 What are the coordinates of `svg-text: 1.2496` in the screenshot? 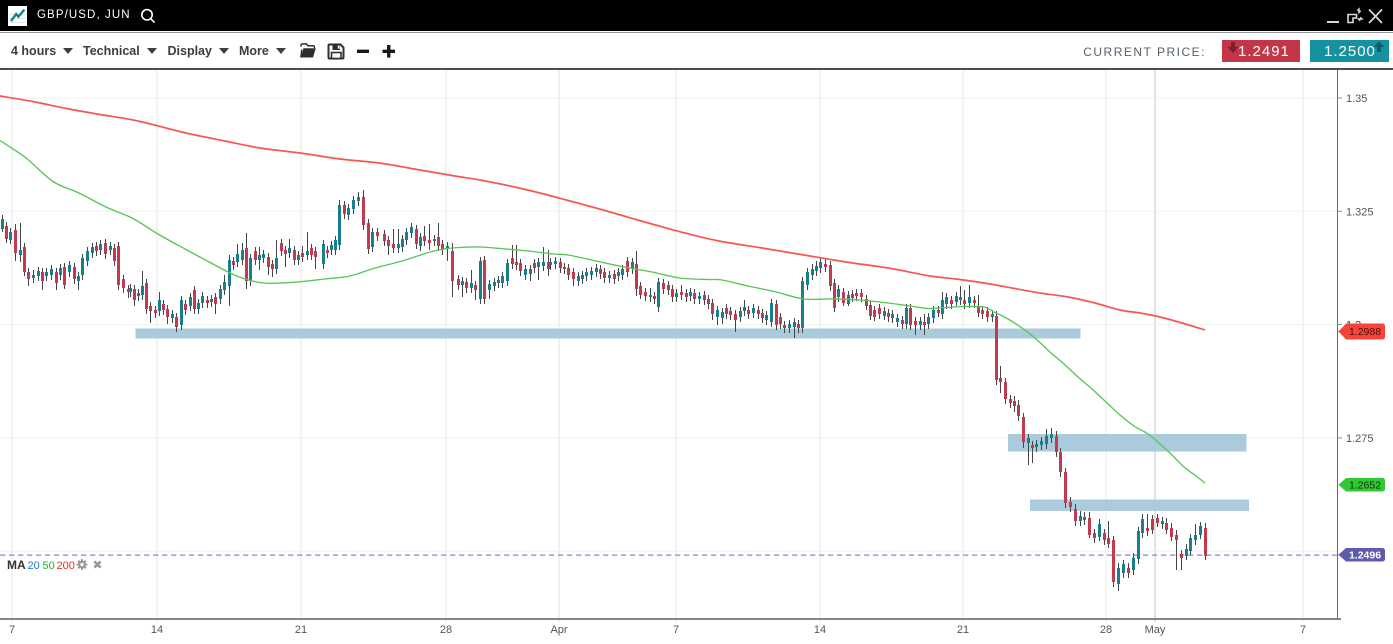 It's located at (1365, 555).